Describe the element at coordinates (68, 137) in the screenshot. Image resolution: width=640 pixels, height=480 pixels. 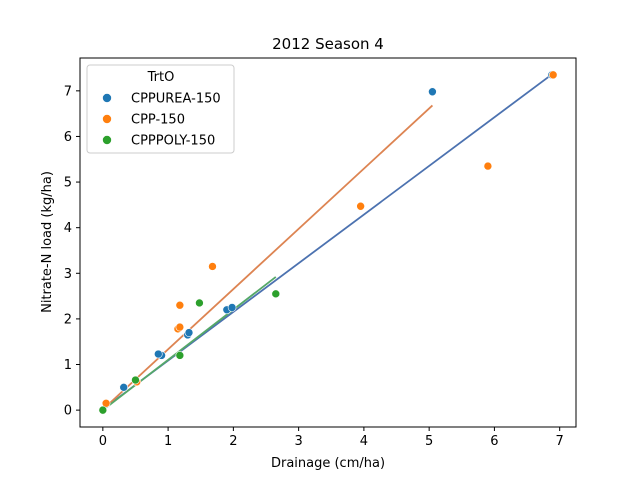
I see `y-tick-label: 6` at that location.